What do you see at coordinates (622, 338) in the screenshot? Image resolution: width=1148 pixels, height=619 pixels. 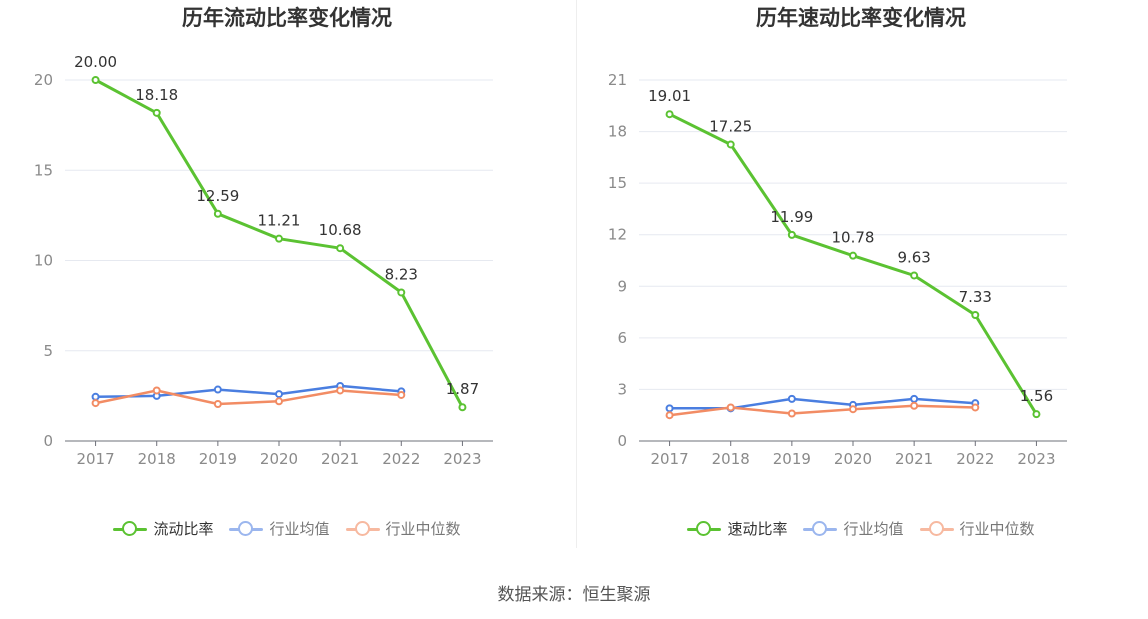 I see `y-tick-label: 6` at bounding box center [622, 338].